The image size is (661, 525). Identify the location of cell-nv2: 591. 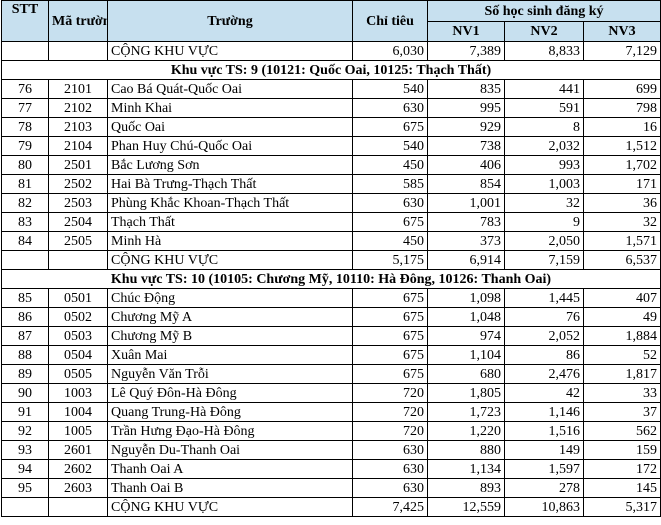
(544, 108).